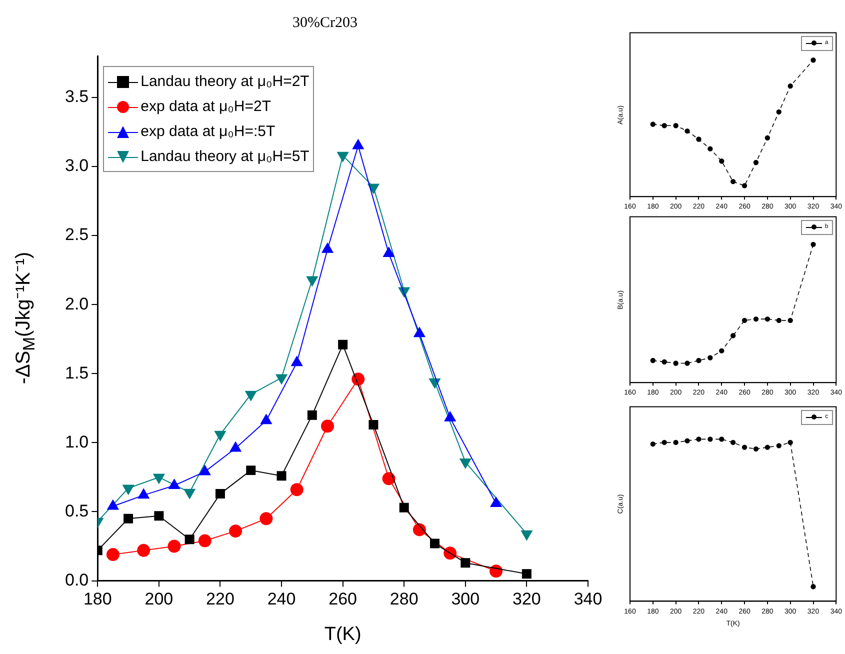 Image resolution: width=845 pixels, height=654 pixels. Describe the element at coordinates (404, 599) in the screenshot. I see `x-tick-label: 280` at that location.